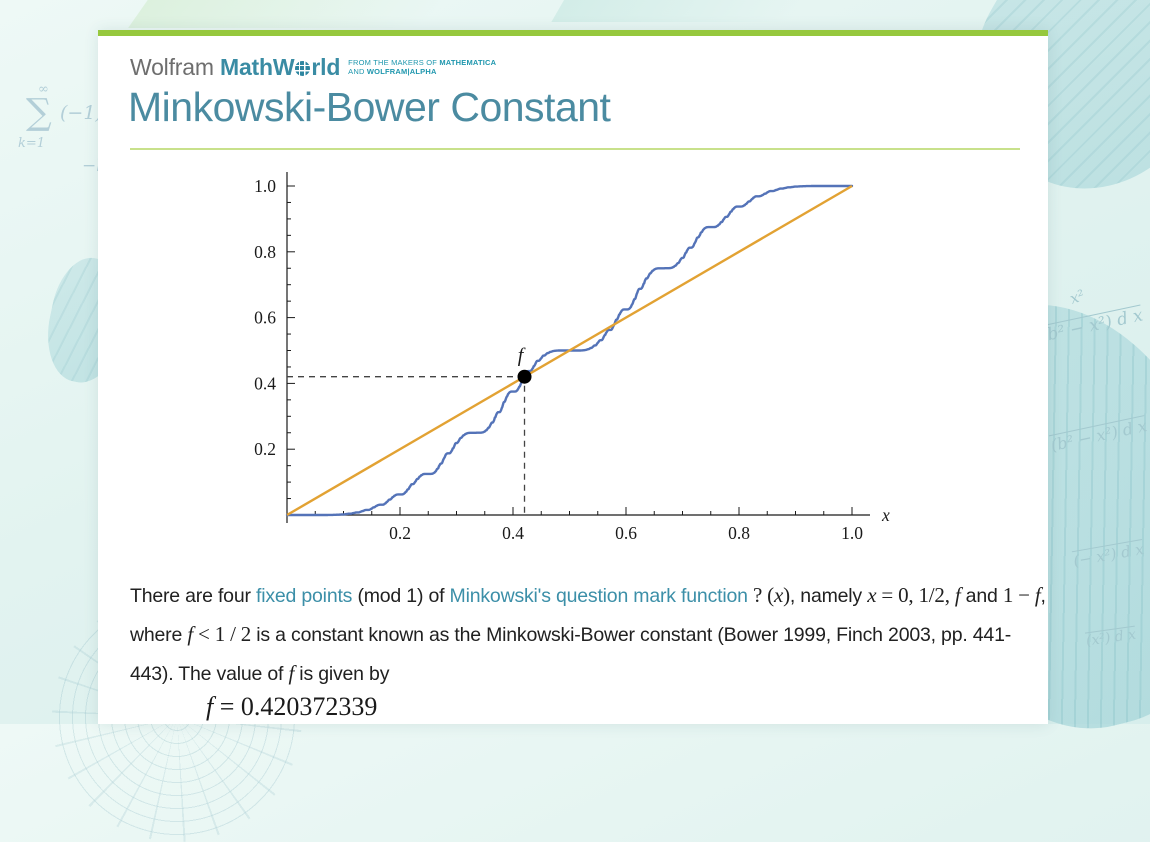 This screenshot has height=842, width=1150. Describe the element at coordinates (915, 595) in the screenshot. I see `inline-math: = 0, 1/2,` at that location.